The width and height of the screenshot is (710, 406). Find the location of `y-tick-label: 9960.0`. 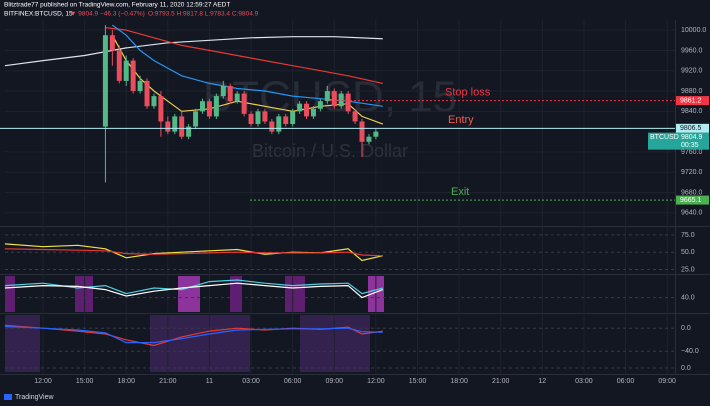

y-tick-label: 9960.0 is located at coordinates (692, 50).